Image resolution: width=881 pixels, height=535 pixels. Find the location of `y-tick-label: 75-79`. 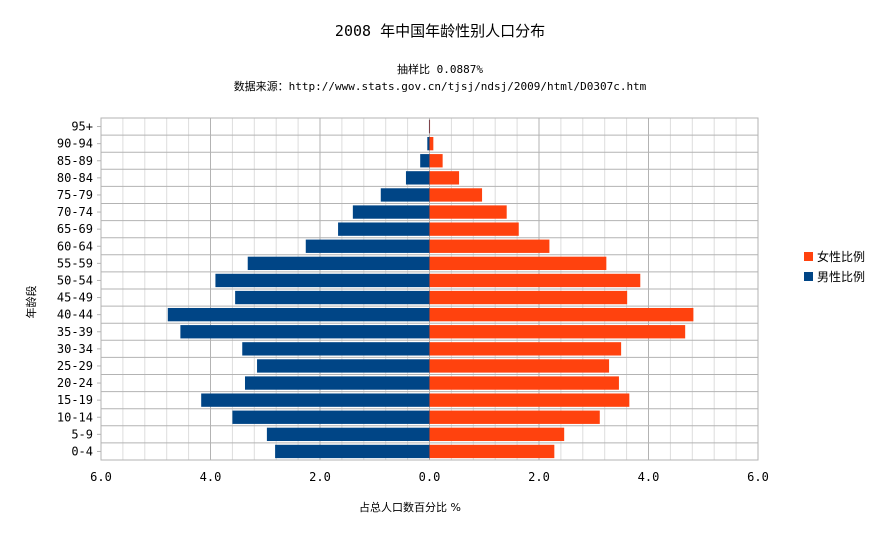

y-tick-label: 75-79 is located at coordinates (75, 195).